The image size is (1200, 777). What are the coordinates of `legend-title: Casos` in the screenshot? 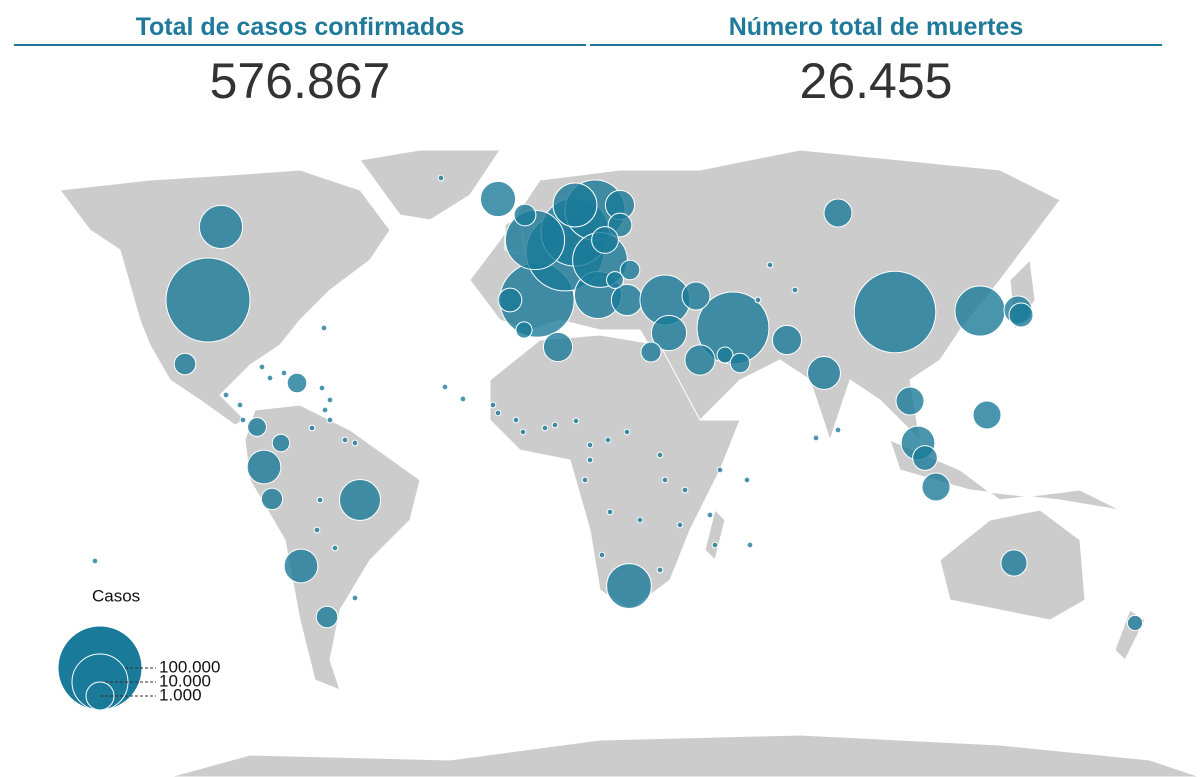 It's located at (116, 595).